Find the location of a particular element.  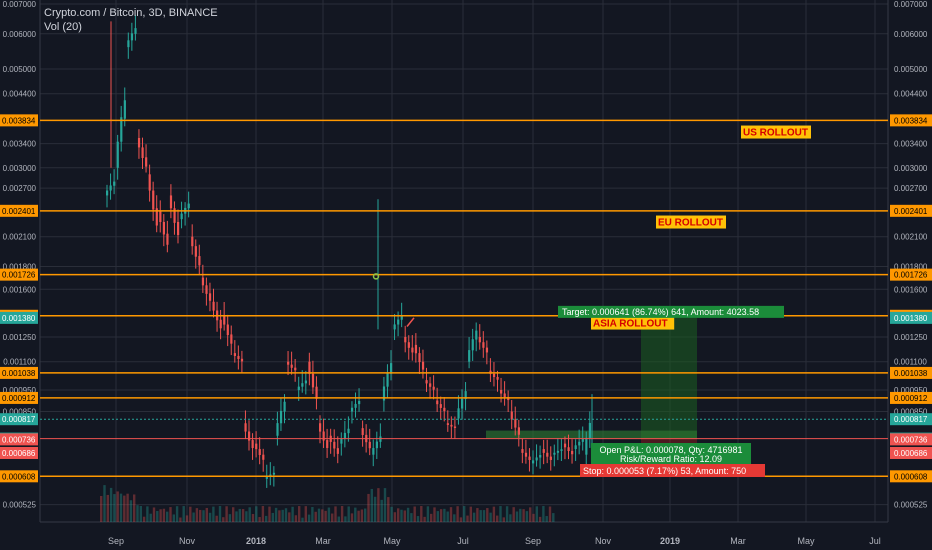

y-tick-label-left: 0.001100 is located at coordinates (19, 362).